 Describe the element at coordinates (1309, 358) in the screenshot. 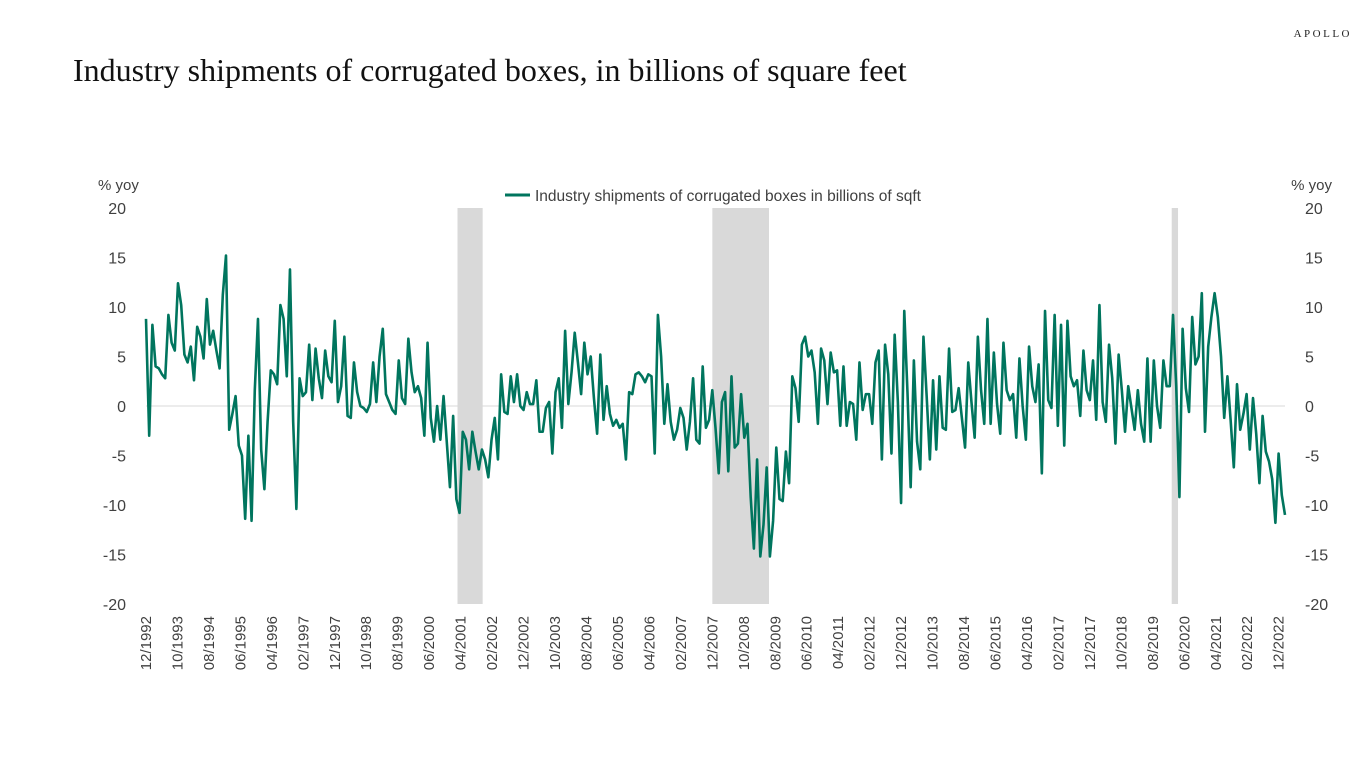

I see `y-tick-right: 5` at that location.